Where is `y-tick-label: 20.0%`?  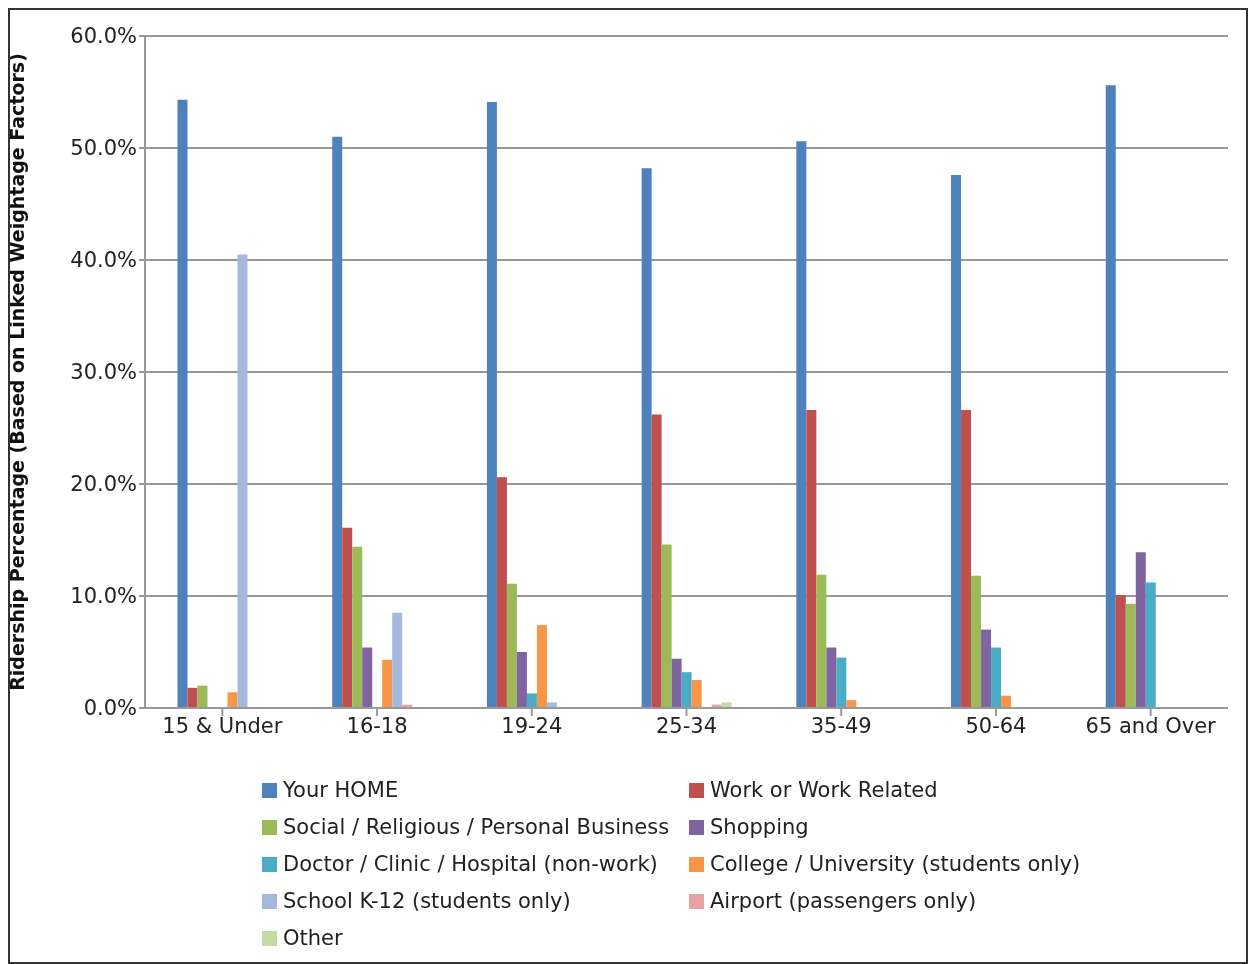
y-tick-label: 20.0% is located at coordinates (103, 484).